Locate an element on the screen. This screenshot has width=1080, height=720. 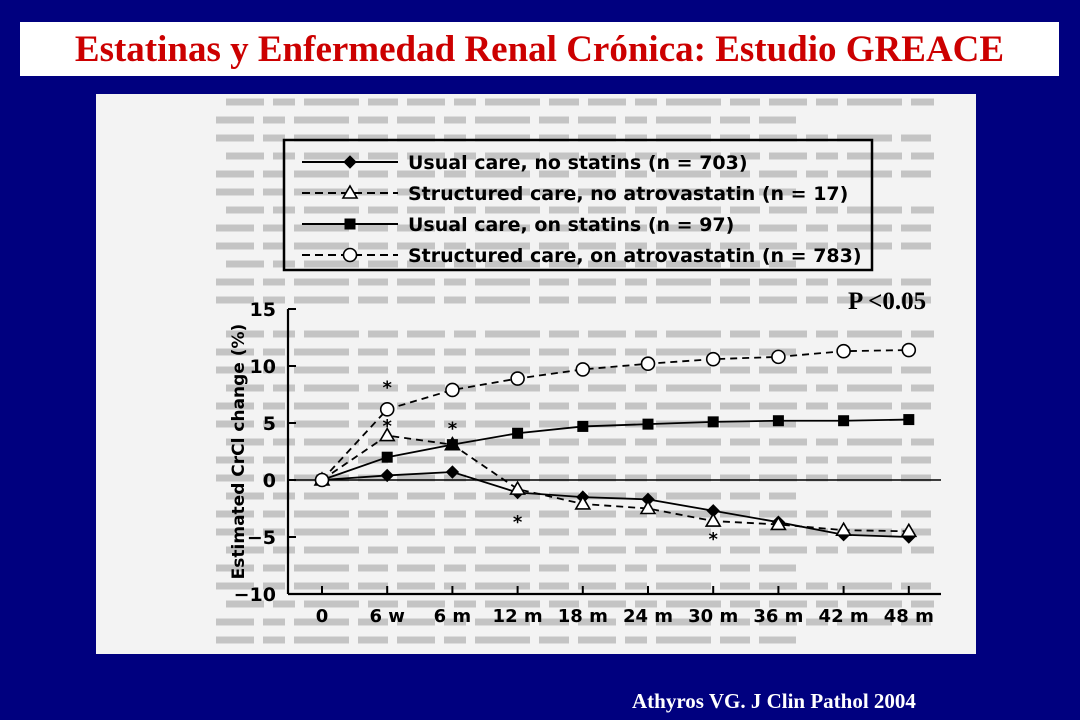
y-tick-label: 5 is located at coordinates (269, 424).